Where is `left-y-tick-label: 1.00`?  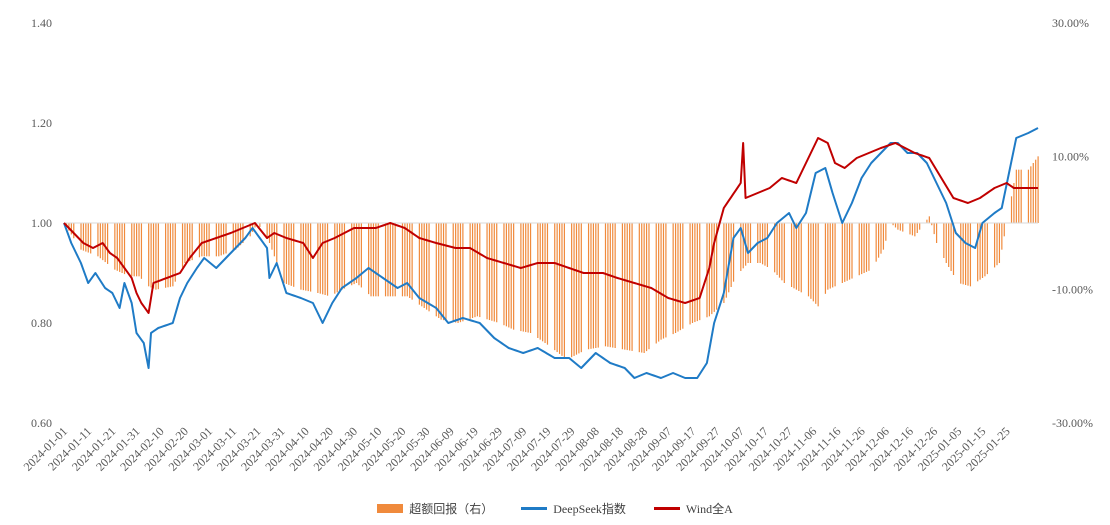
left-y-tick-label: 1.00 is located at coordinates (41, 223).